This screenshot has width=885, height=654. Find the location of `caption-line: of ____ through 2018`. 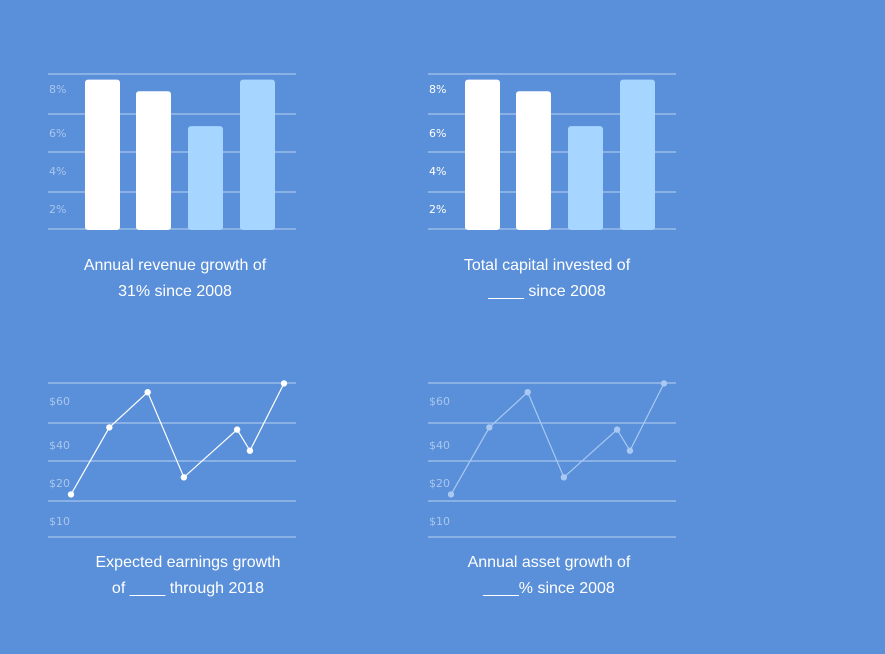

caption-line: of ____ through 2018 is located at coordinates (188, 588).